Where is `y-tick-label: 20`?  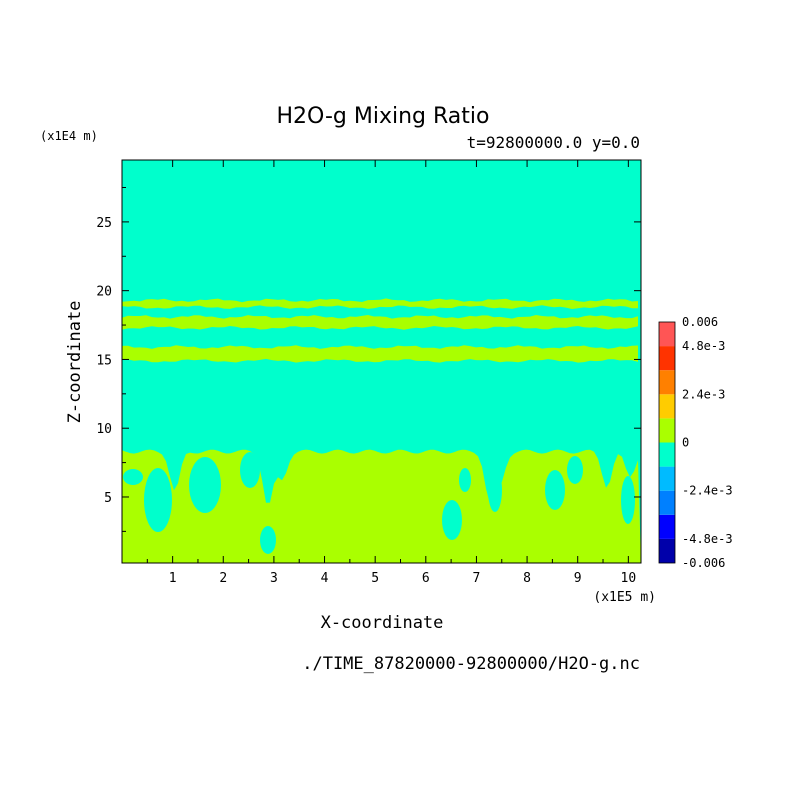
y-tick-label: 20 is located at coordinates (104, 292).